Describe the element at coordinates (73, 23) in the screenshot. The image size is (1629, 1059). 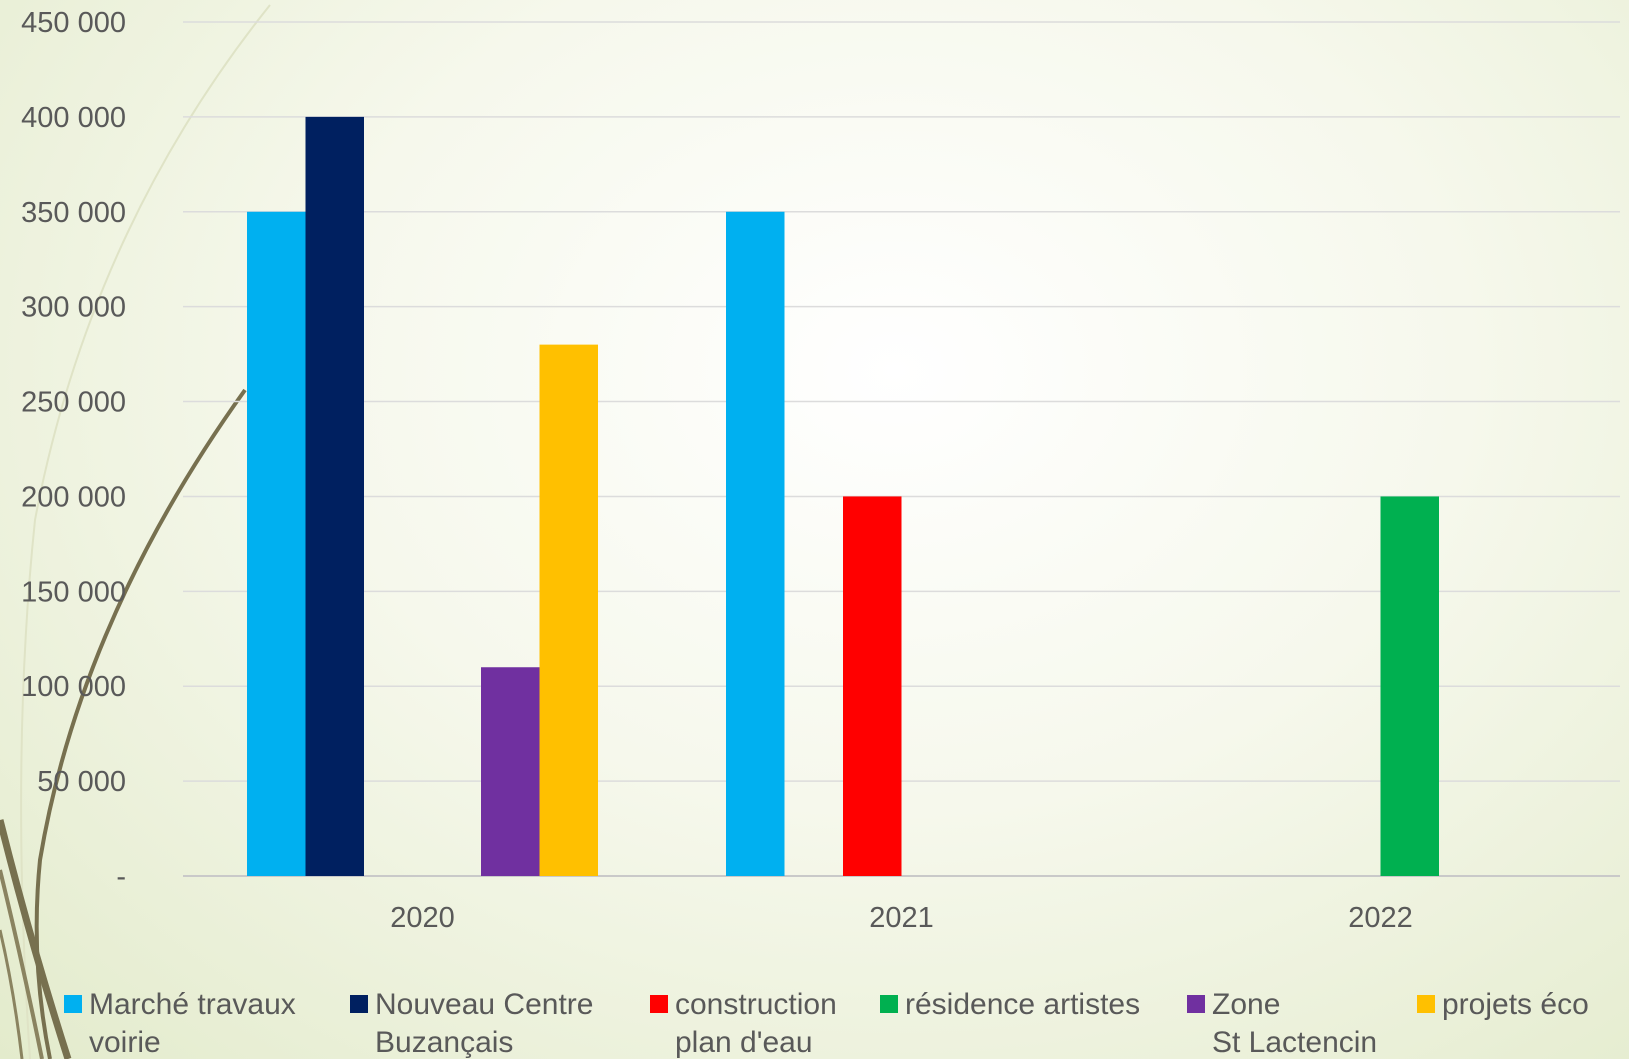
I see `y-tick-label: 450 000` at that location.